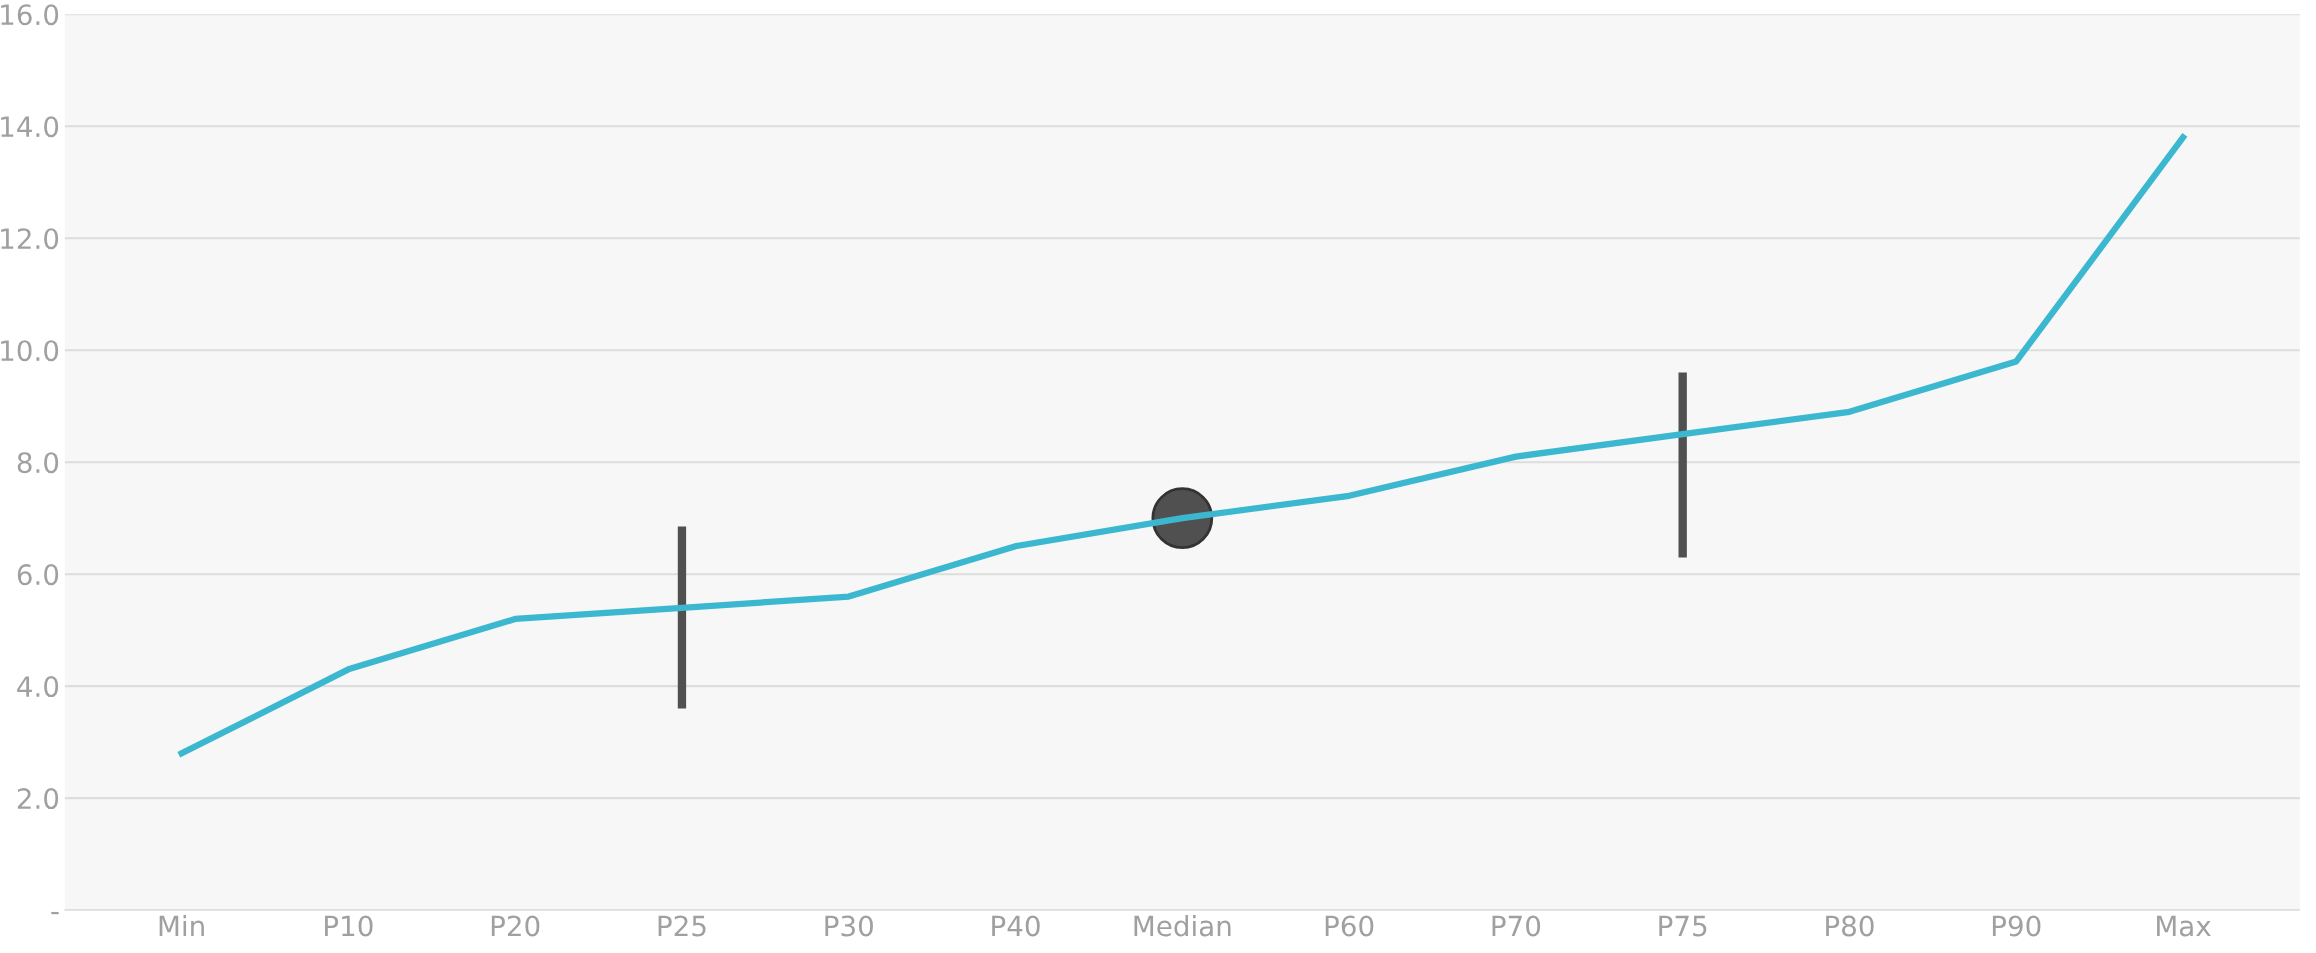 Image resolution: width=2316 pixels, height=953 pixels. Describe the element at coordinates (682, 926) in the screenshot. I see `x-tick-label: P25` at that location.